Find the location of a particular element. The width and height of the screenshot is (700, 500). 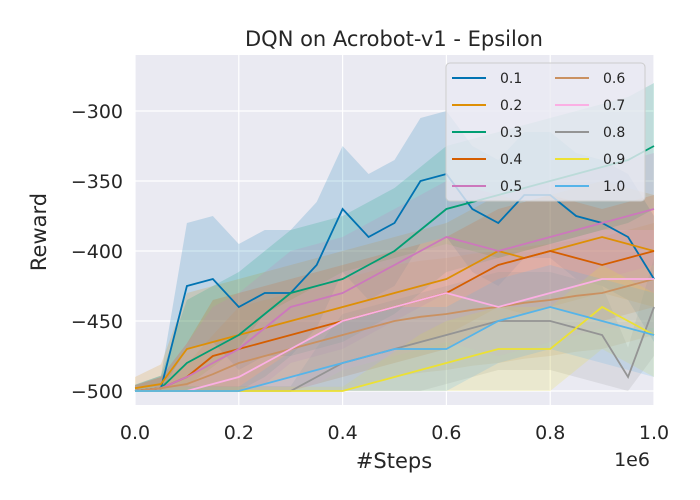

x-tick-label: 0.8 is located at coordinates (550, 433).